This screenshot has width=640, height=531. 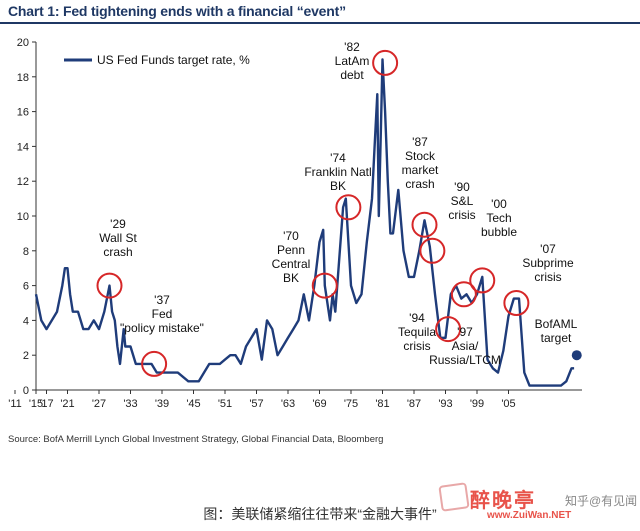 What do you see at coordinates (130, 404) in the screenshot?
I see `x-tick-label: '33` at bounding box center [130, 404].